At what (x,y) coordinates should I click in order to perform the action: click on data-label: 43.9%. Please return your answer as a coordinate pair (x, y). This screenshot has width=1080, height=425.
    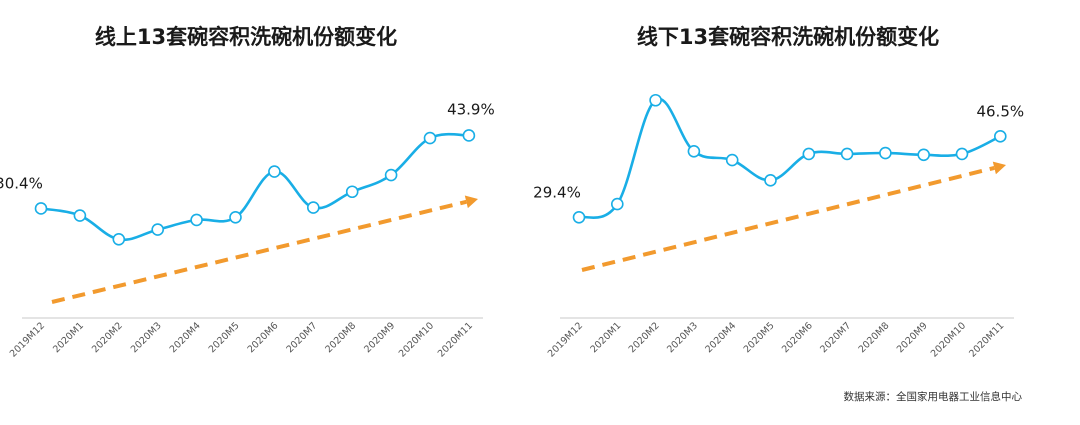
    Looking at the image, I should click on (471, 109).